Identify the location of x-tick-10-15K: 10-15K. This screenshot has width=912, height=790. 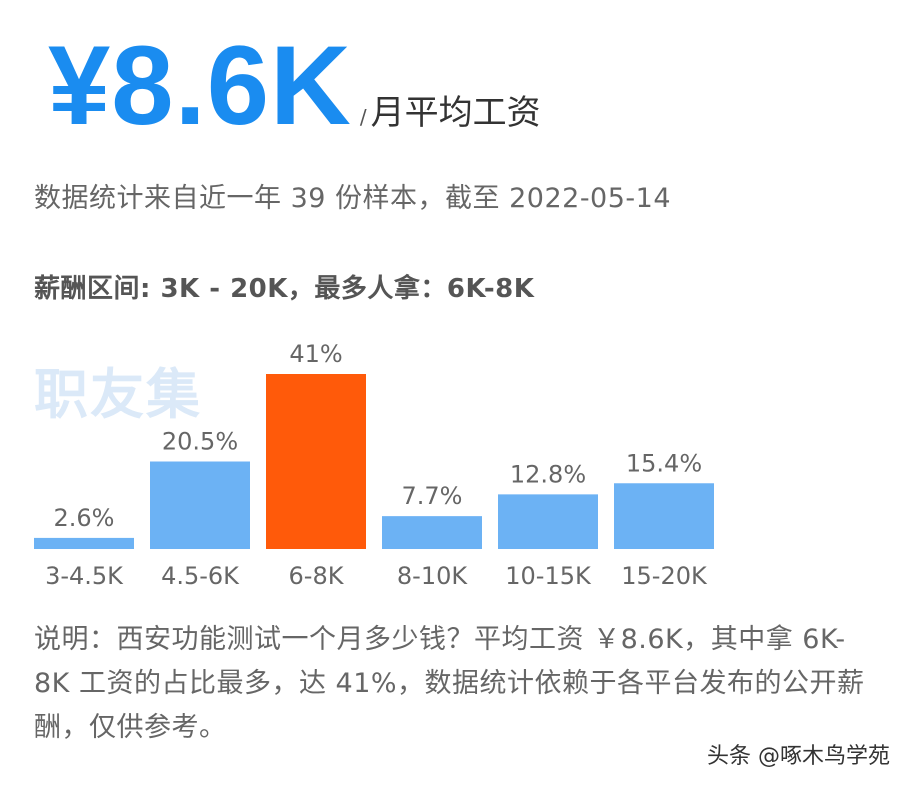
(548, 576).